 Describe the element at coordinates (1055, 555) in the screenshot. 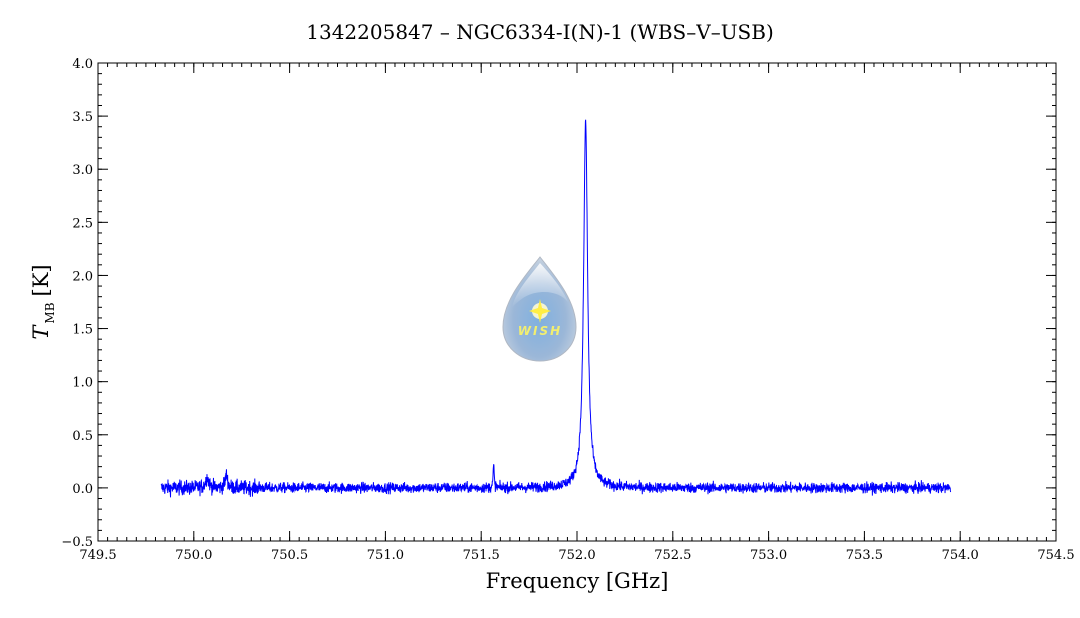

I see `x-tick-label: 754.5` at that location.